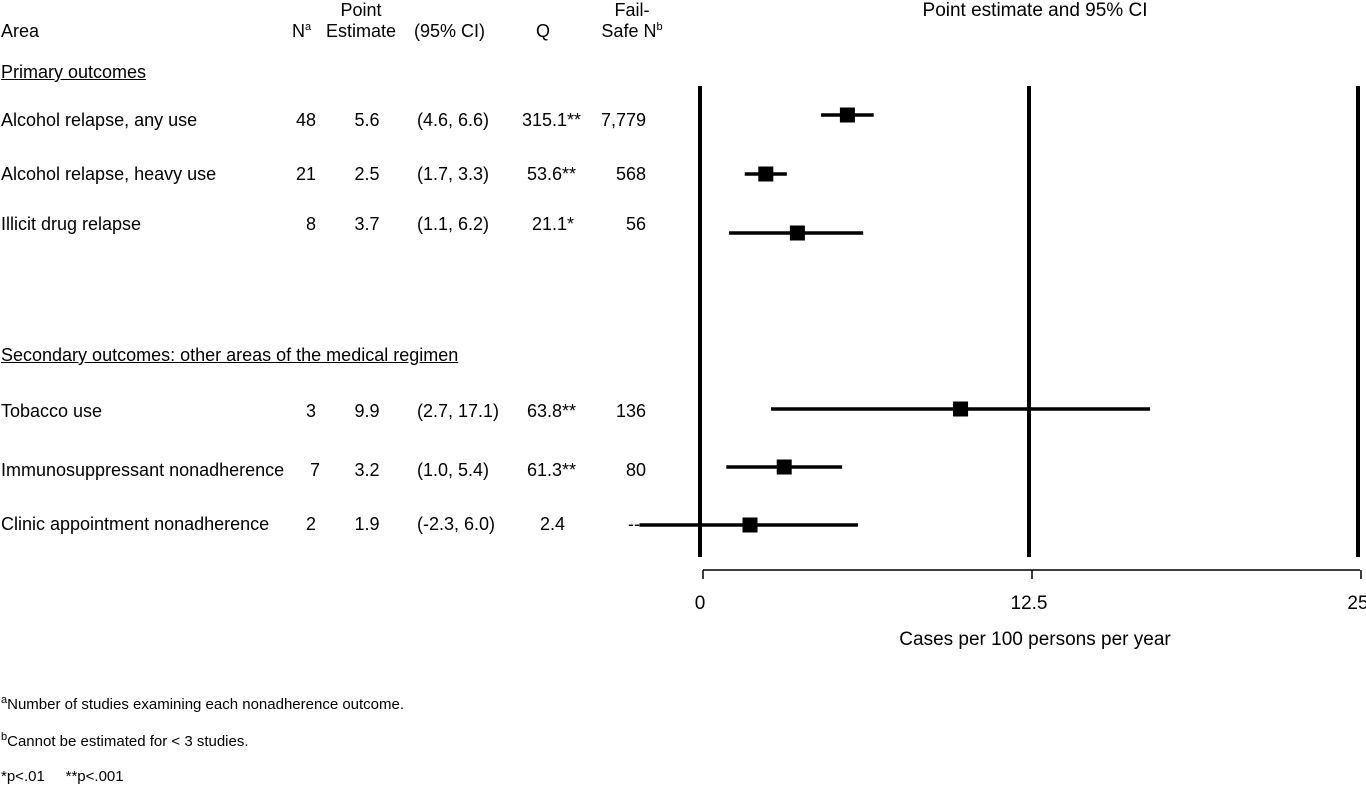  Describe the element at coordinates (553, 524) in the screenshot. I see `row-q: 2.4` at that location.